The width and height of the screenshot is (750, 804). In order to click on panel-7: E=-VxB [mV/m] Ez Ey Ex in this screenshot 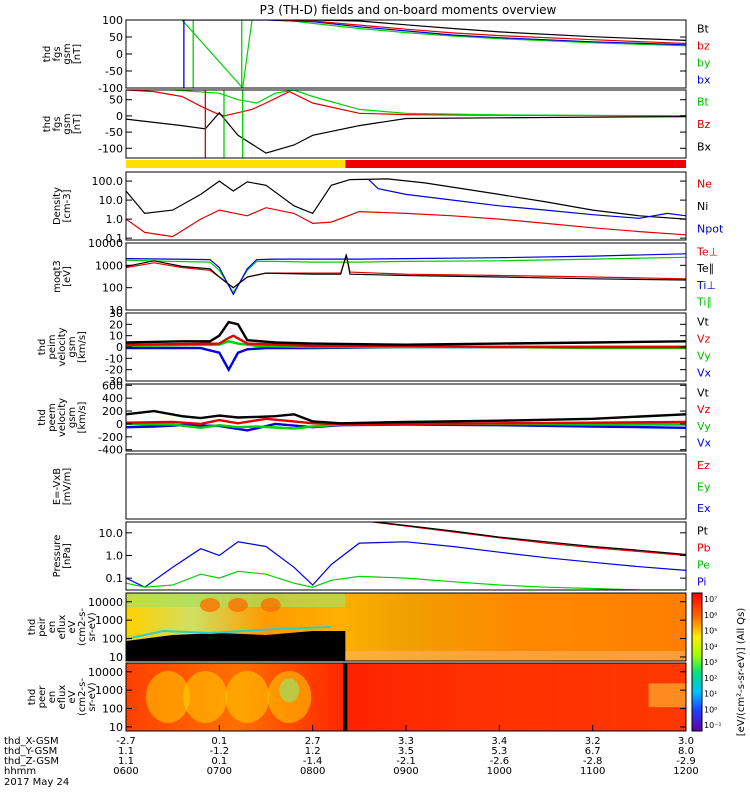, I will do `click(381, 486)`.